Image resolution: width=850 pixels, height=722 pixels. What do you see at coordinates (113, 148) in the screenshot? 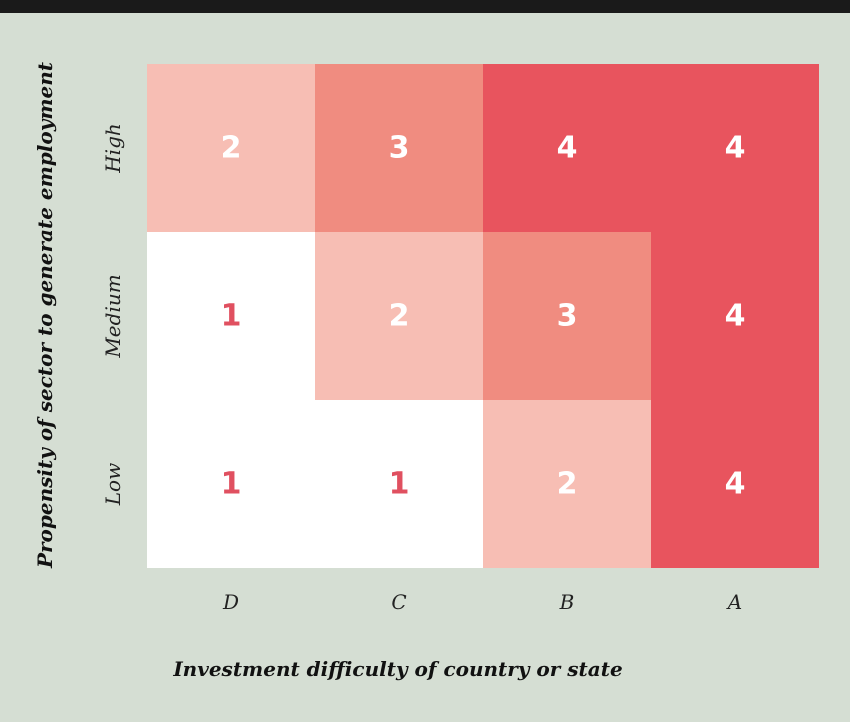
I see `y-tick-label: High` at bounding box center [113, 148].